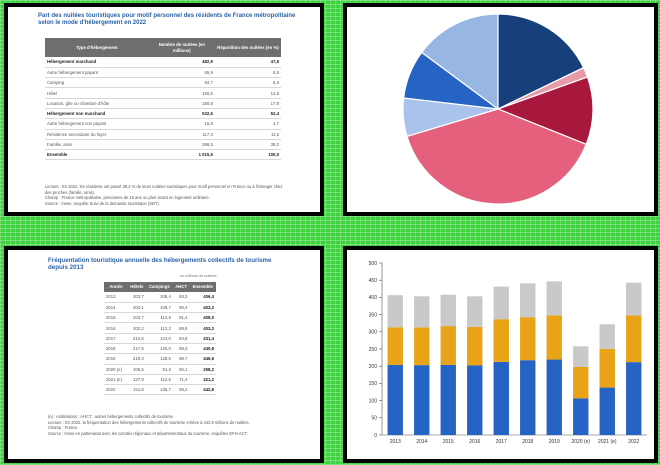 The height and width of the screenshot is (465, 660). I want to click on table2-row: 2015 203,7 112,9 91,4 408,0, so click(160, 318).